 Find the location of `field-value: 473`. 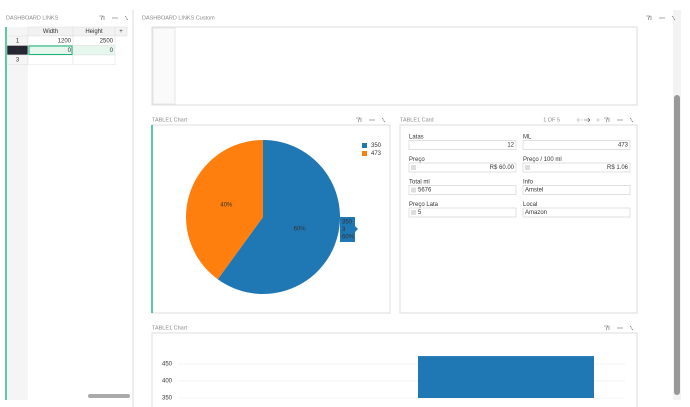

field-value: 473 is located at coordinates (623, 146).